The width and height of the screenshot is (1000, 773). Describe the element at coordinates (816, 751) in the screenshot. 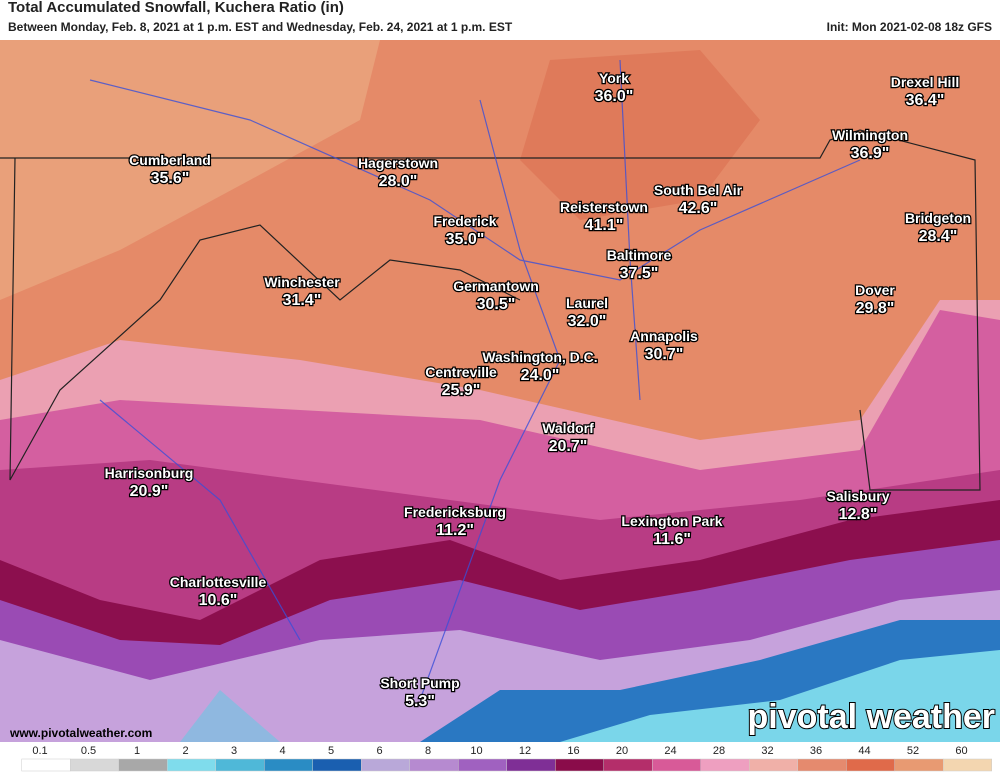

I see `legend-label: 36` at that location.